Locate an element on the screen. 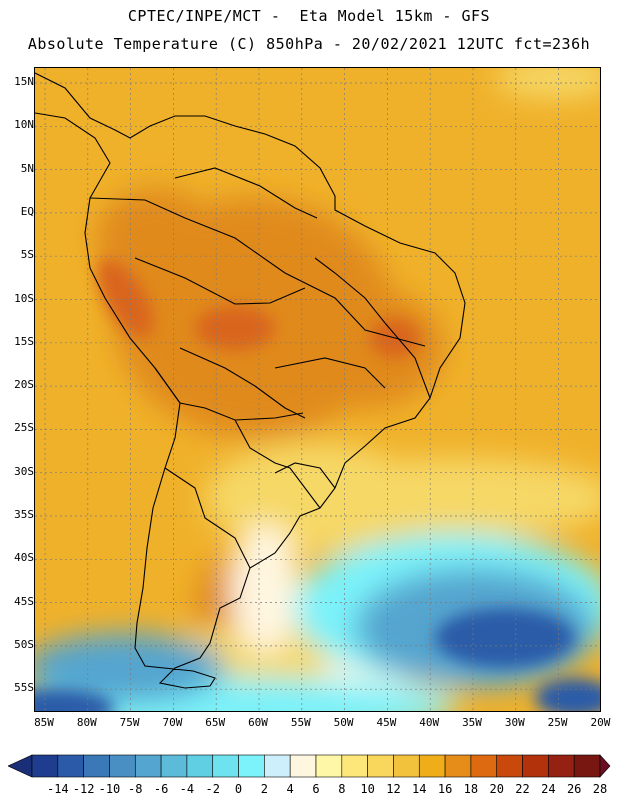  latitude-label: 50S is located at coordinates (24, 644).